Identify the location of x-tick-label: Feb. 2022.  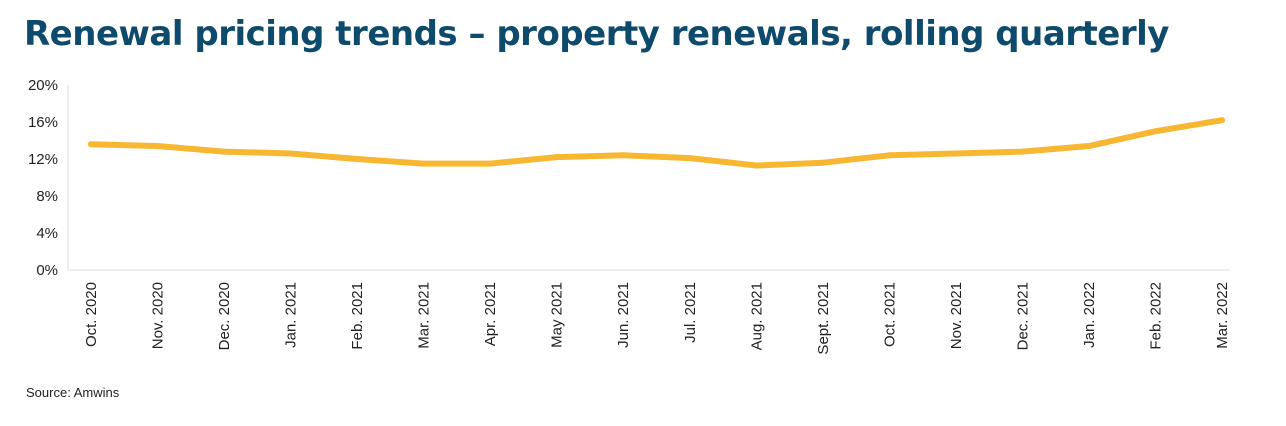
(1155, 316).